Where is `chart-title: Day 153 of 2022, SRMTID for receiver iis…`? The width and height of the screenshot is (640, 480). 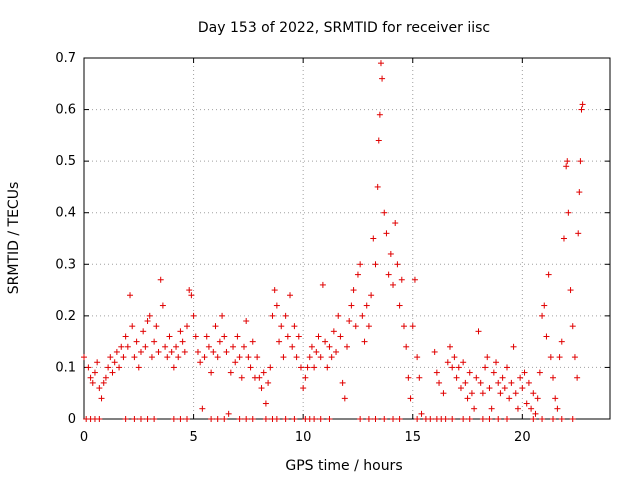 chart-title: Day 153 of 2022, SRMTID for receiver iis… is located at coordinates (344, 28).